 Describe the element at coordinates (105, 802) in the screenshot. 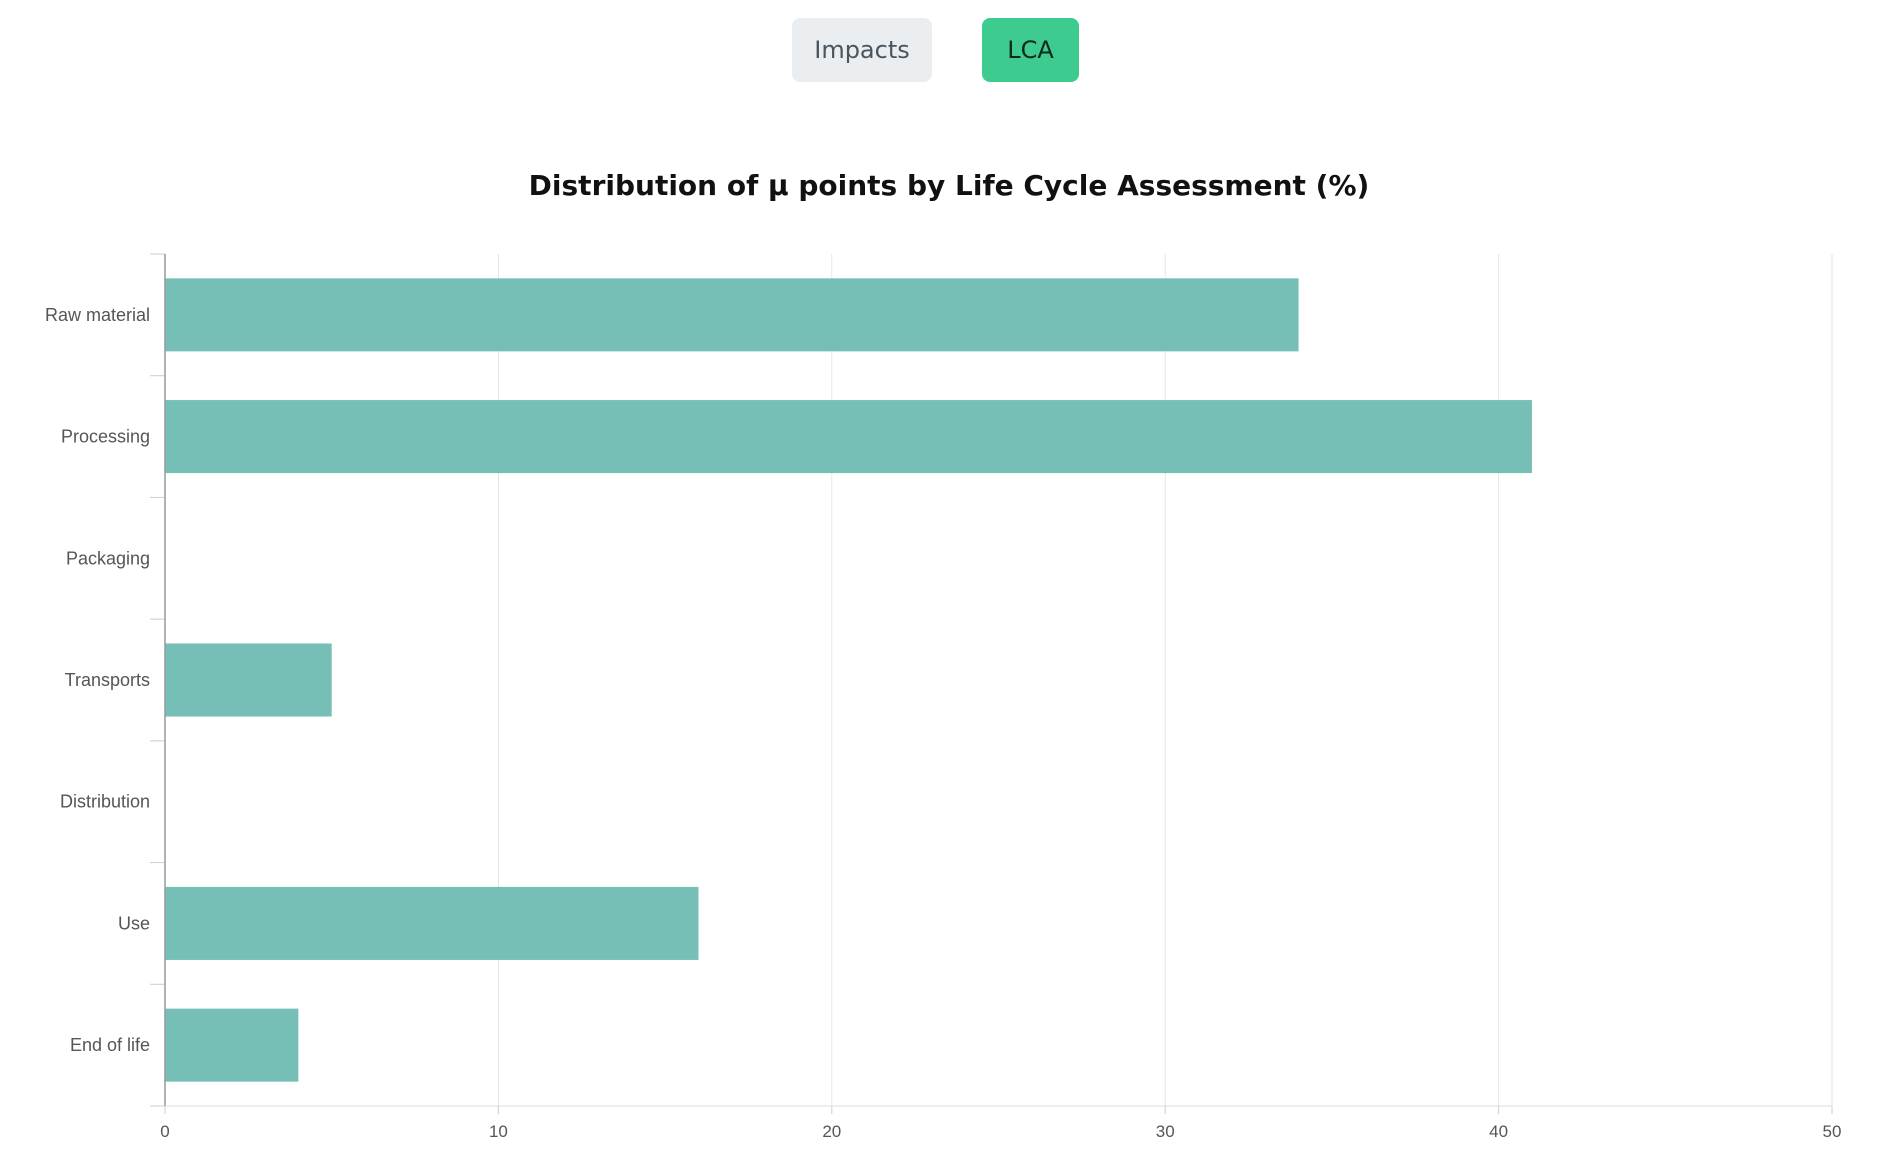

I see `category-label: Distribution` at that location.